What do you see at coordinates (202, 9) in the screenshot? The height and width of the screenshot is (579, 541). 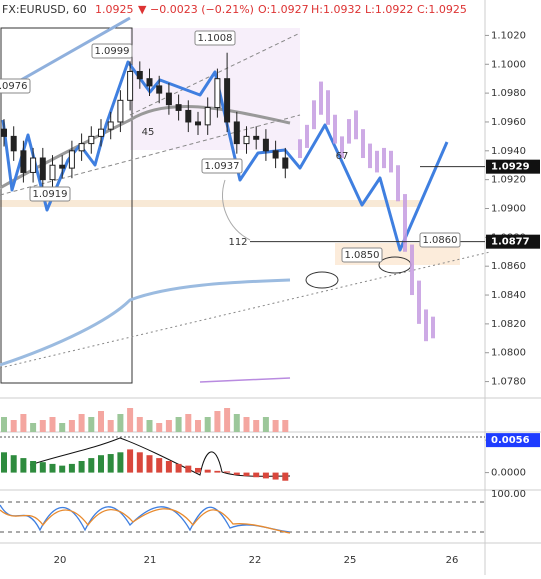 I see `change: −0.0023 (−0.21%)` at bounding box center [202, 9].